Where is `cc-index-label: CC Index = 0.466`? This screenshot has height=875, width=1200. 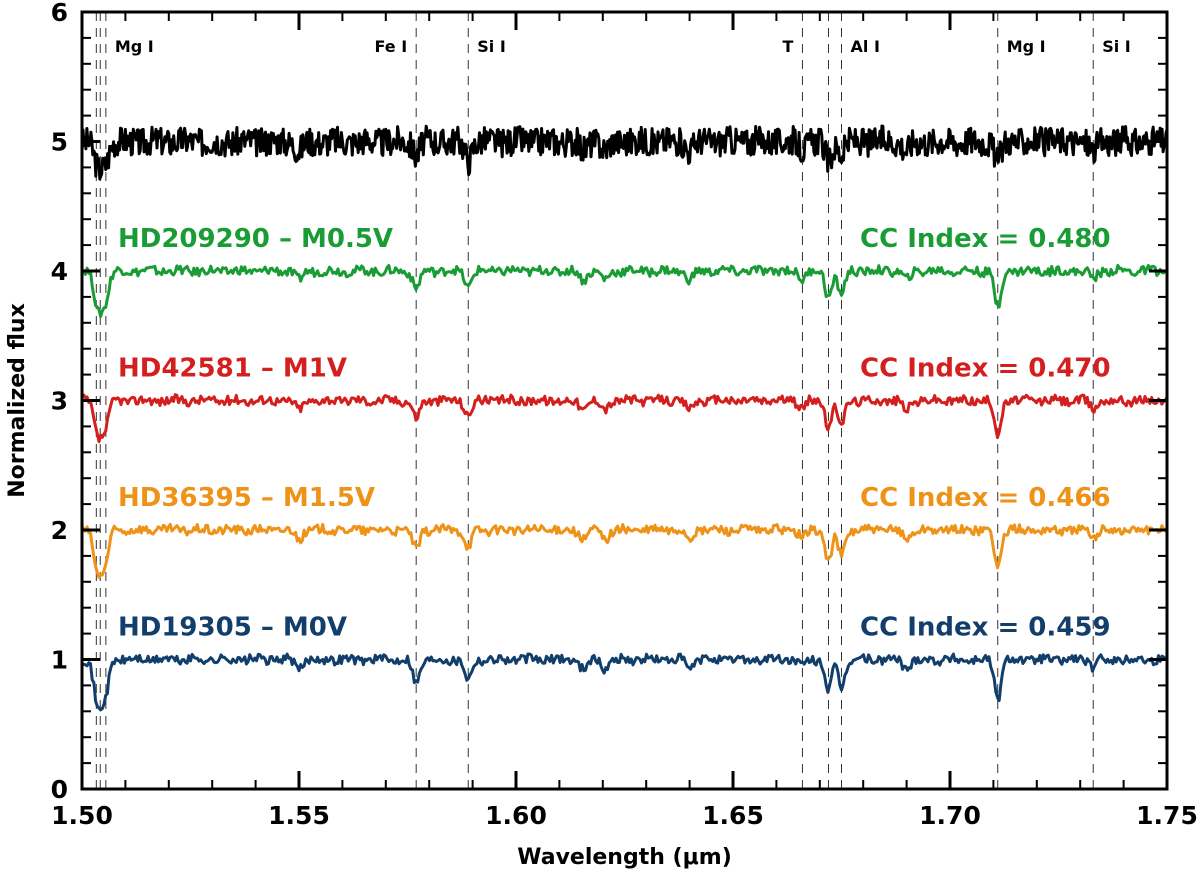 cc-index-label: CC Index = 0.466 is located at coordinates (985, 498).